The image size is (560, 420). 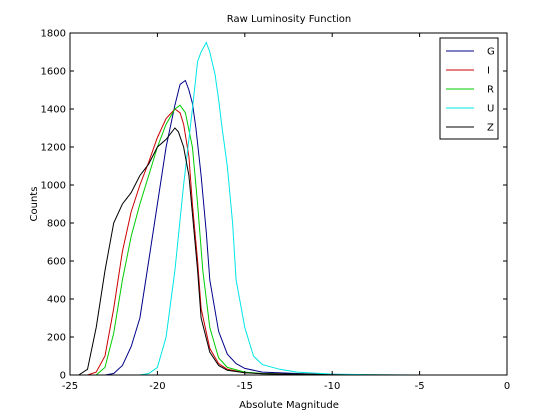 What do you see at coordinates (507, 386) in the screenshot?
I see `x-tick-label: 0` at bounding box center [507, 386].